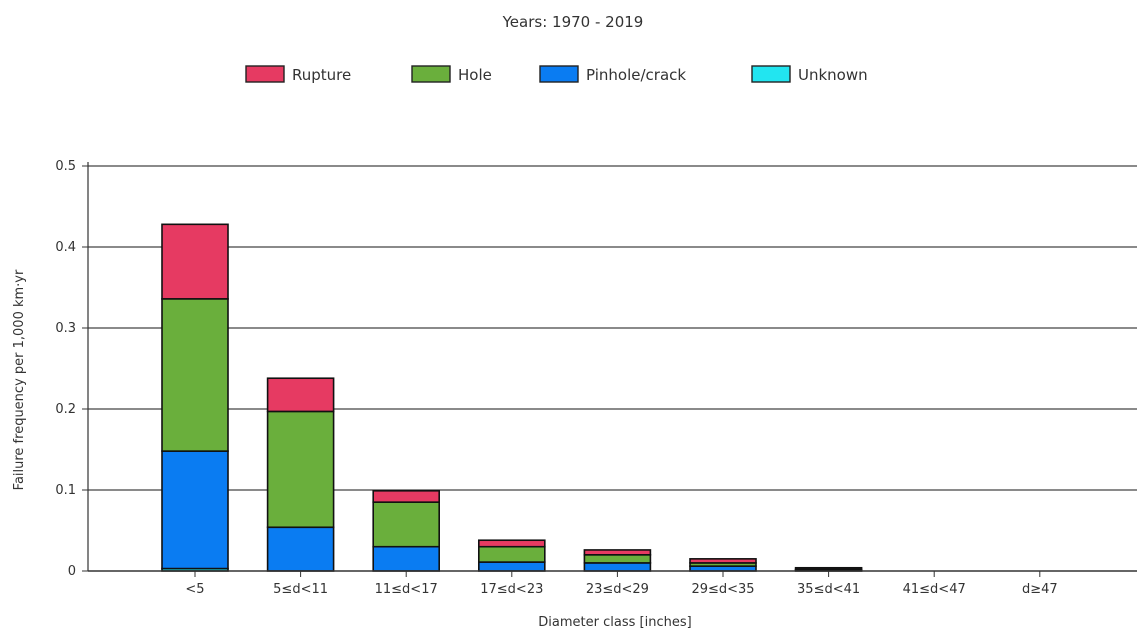  What do you see at coordinates (833, 75) in the screenshot?
I see `legend-label: Unknown` at bounding box center [833, 75].